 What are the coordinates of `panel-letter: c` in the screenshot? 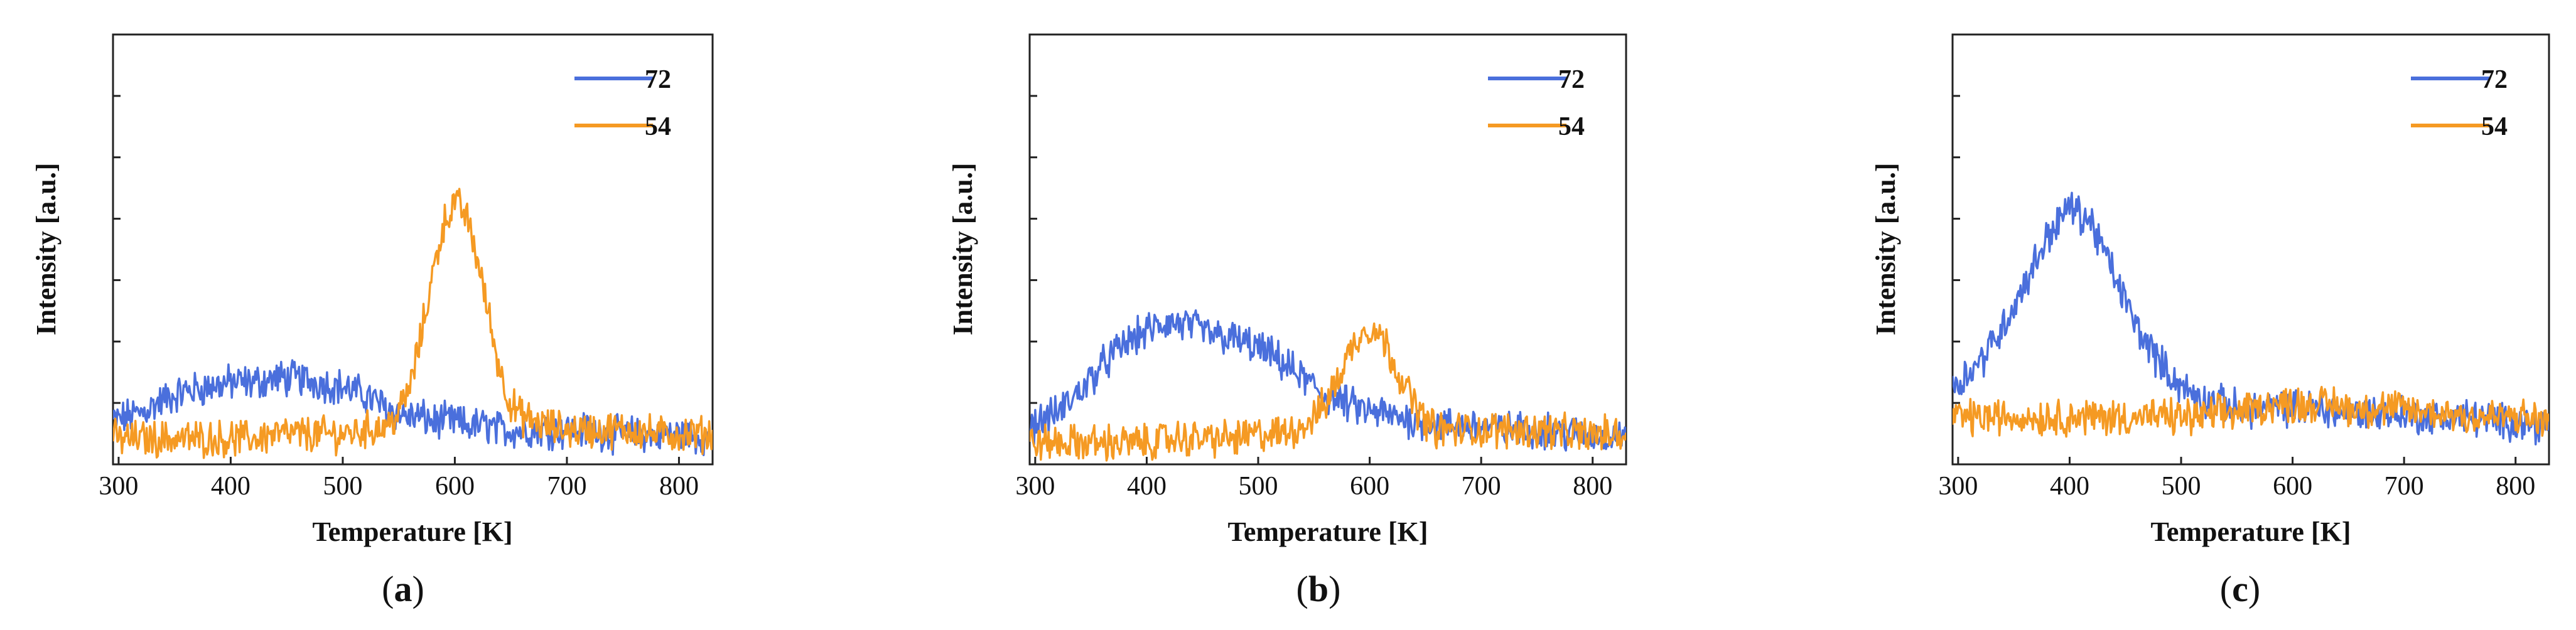 It's located at (2240, 589).